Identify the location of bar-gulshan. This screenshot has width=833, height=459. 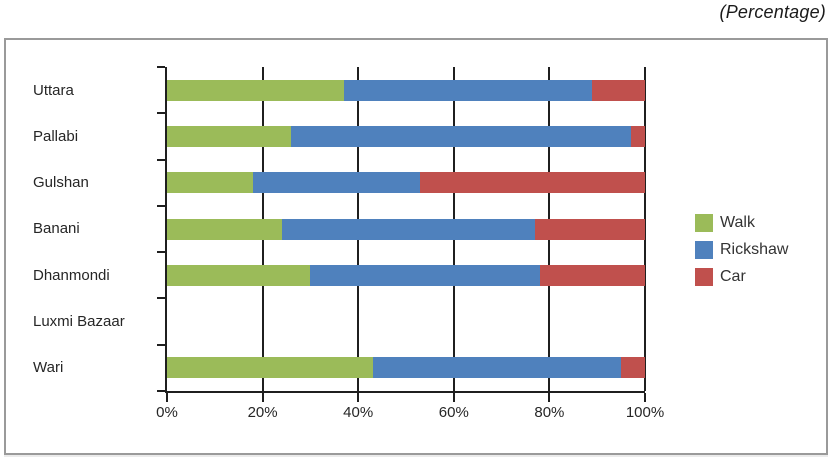
(406, 183).